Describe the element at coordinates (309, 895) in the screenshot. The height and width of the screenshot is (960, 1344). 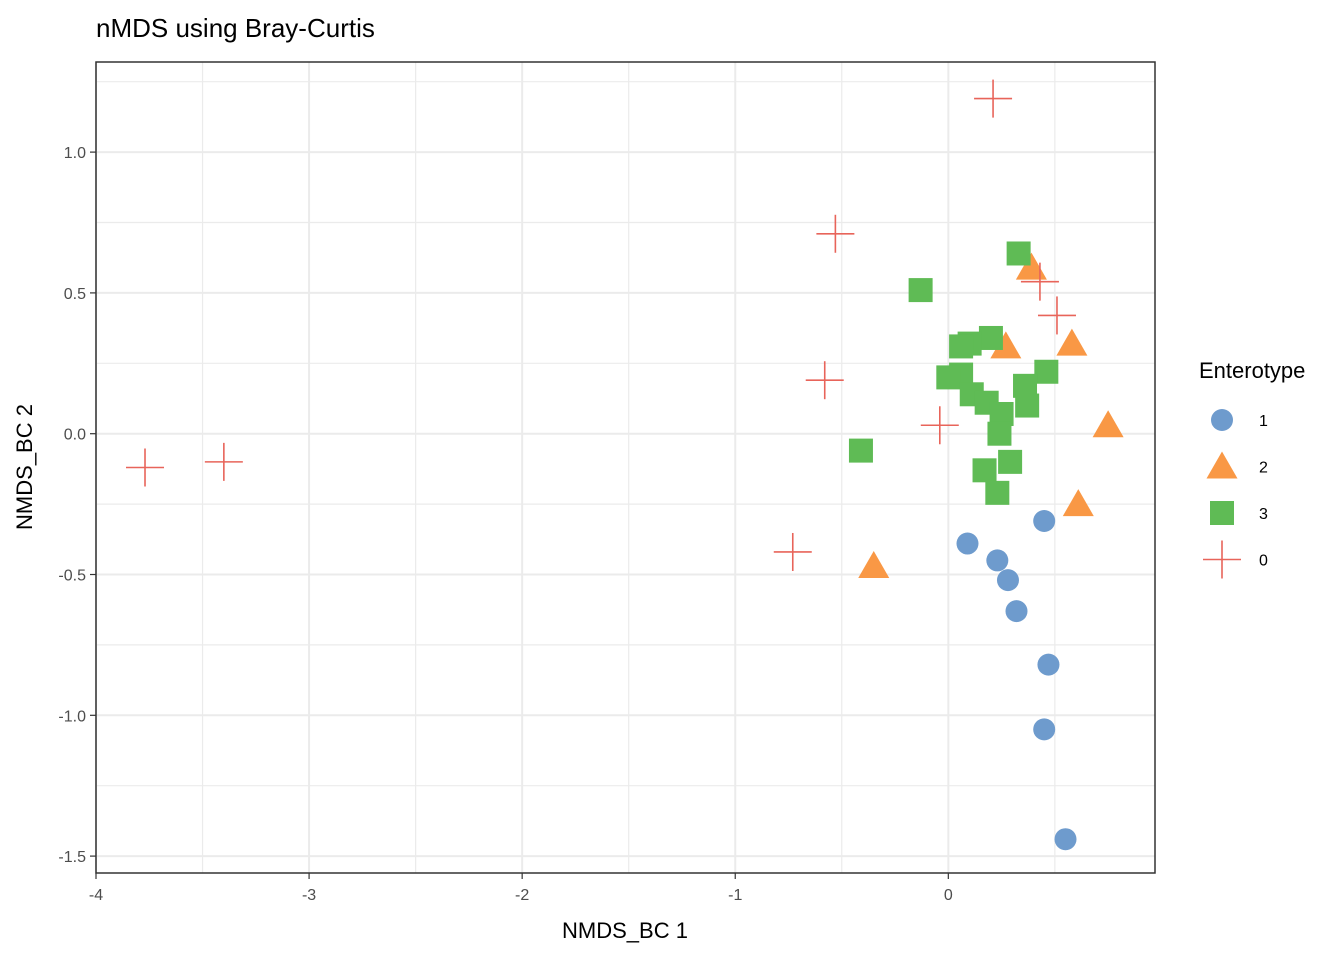
I see `x-tick-label: -3` at that location.